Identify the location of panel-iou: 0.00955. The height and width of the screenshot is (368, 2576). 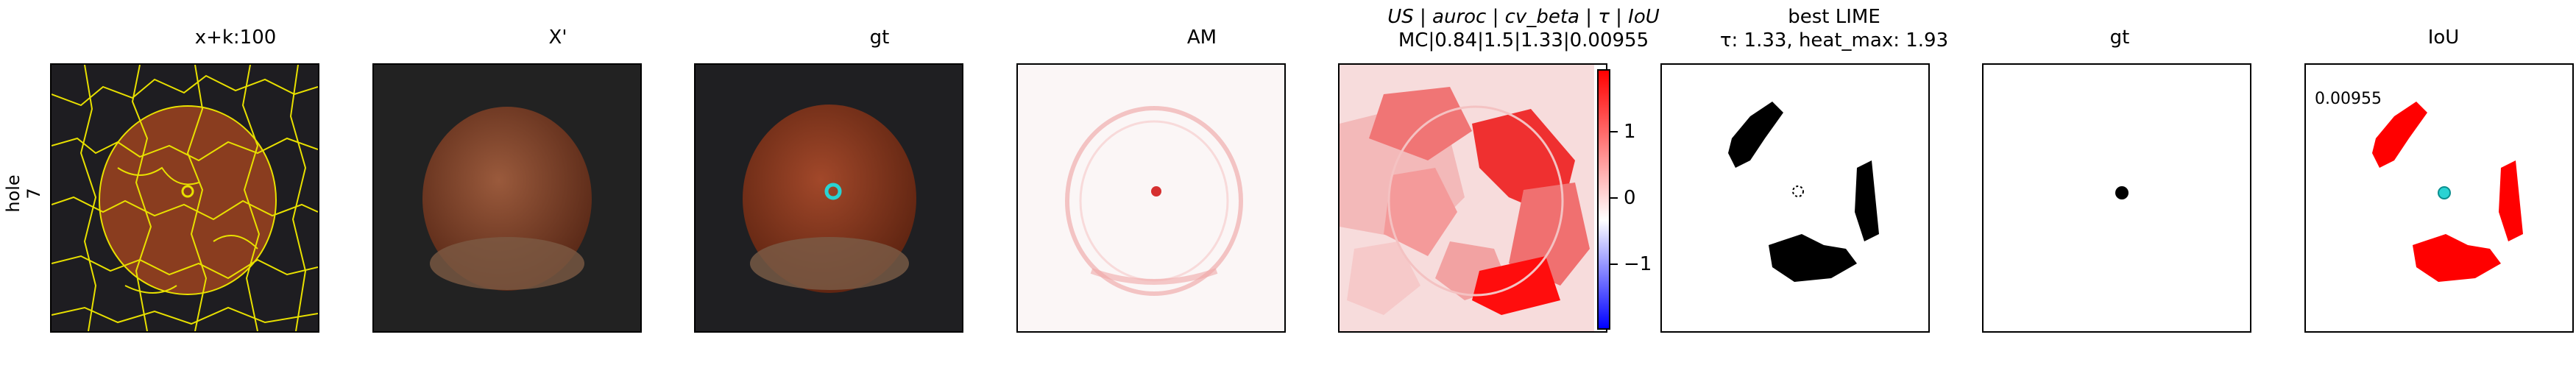
(2439, 198).